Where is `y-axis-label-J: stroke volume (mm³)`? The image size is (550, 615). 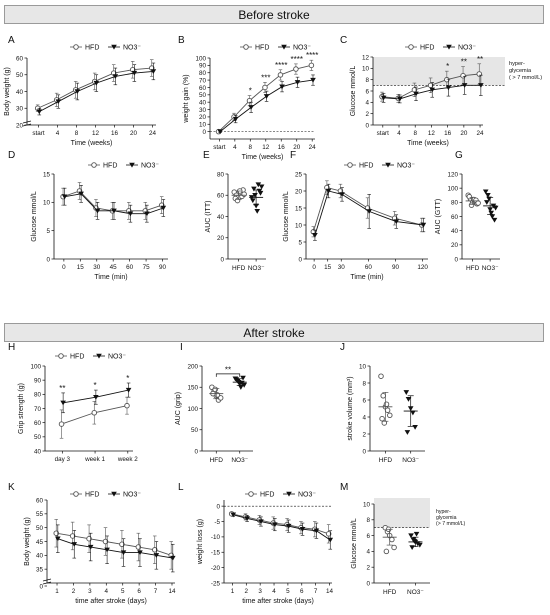 y-axis-label-J: stroke volume (mm³) is located at coordinates (350, 408).